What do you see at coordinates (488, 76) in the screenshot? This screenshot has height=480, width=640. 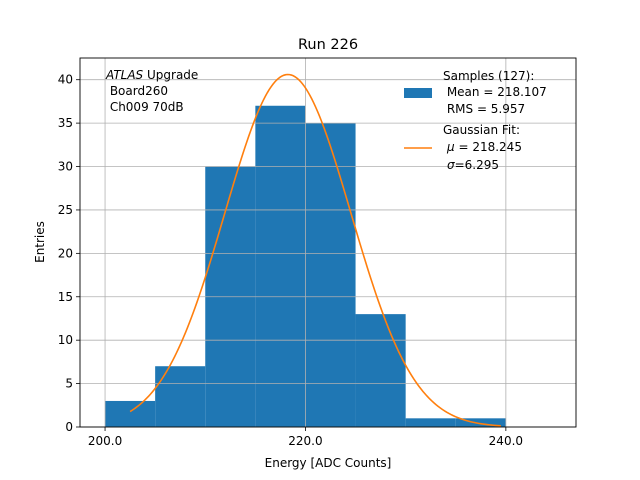 I see `legend-hist-title: Samples (127):` at bounding box center [488, 76].